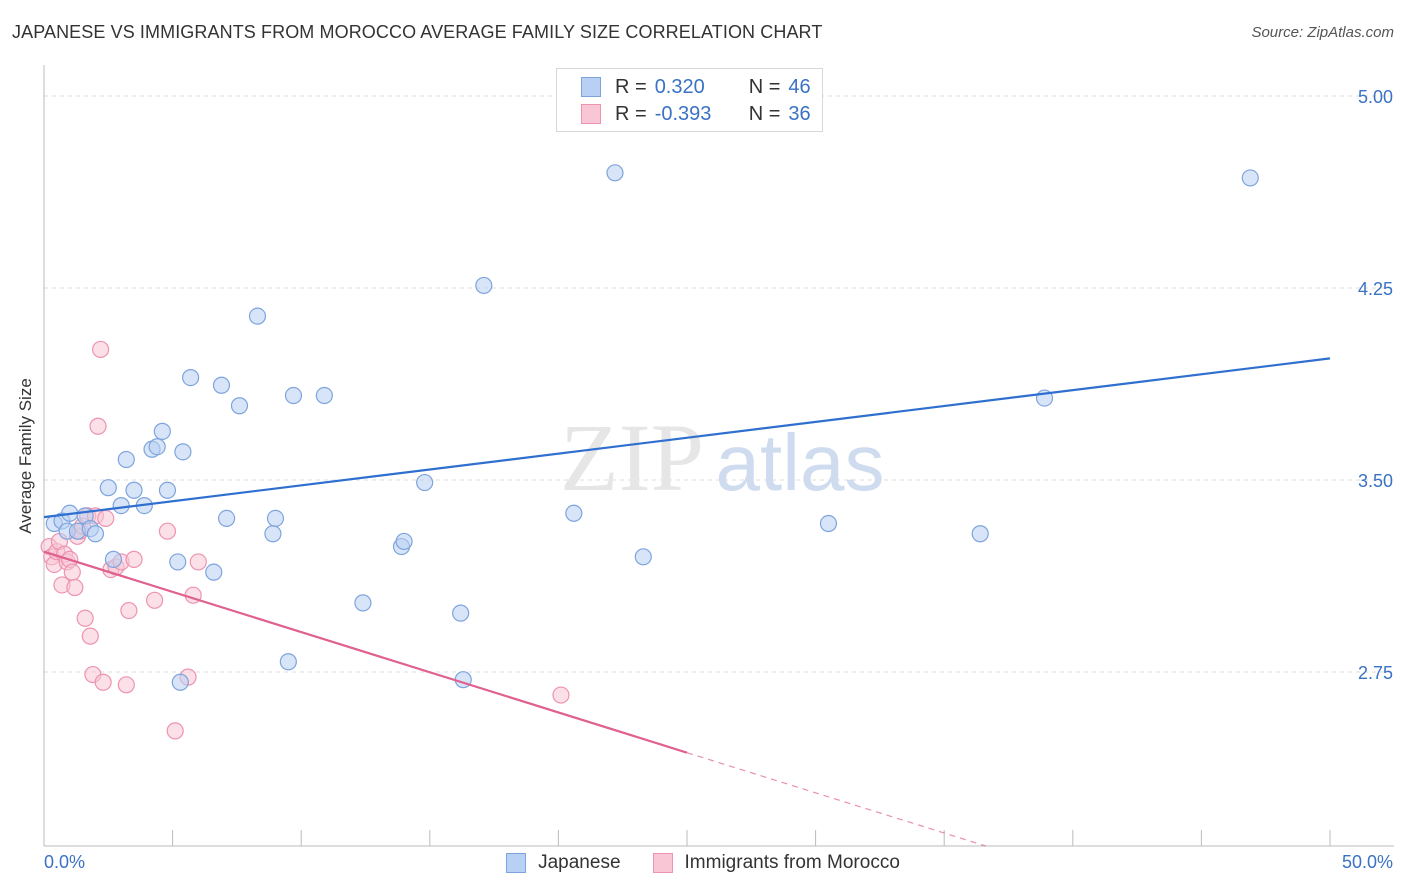 This screenshot has height=892, width=1406. I want to click on y-tick-label: 4.25, so click(1375, 289).